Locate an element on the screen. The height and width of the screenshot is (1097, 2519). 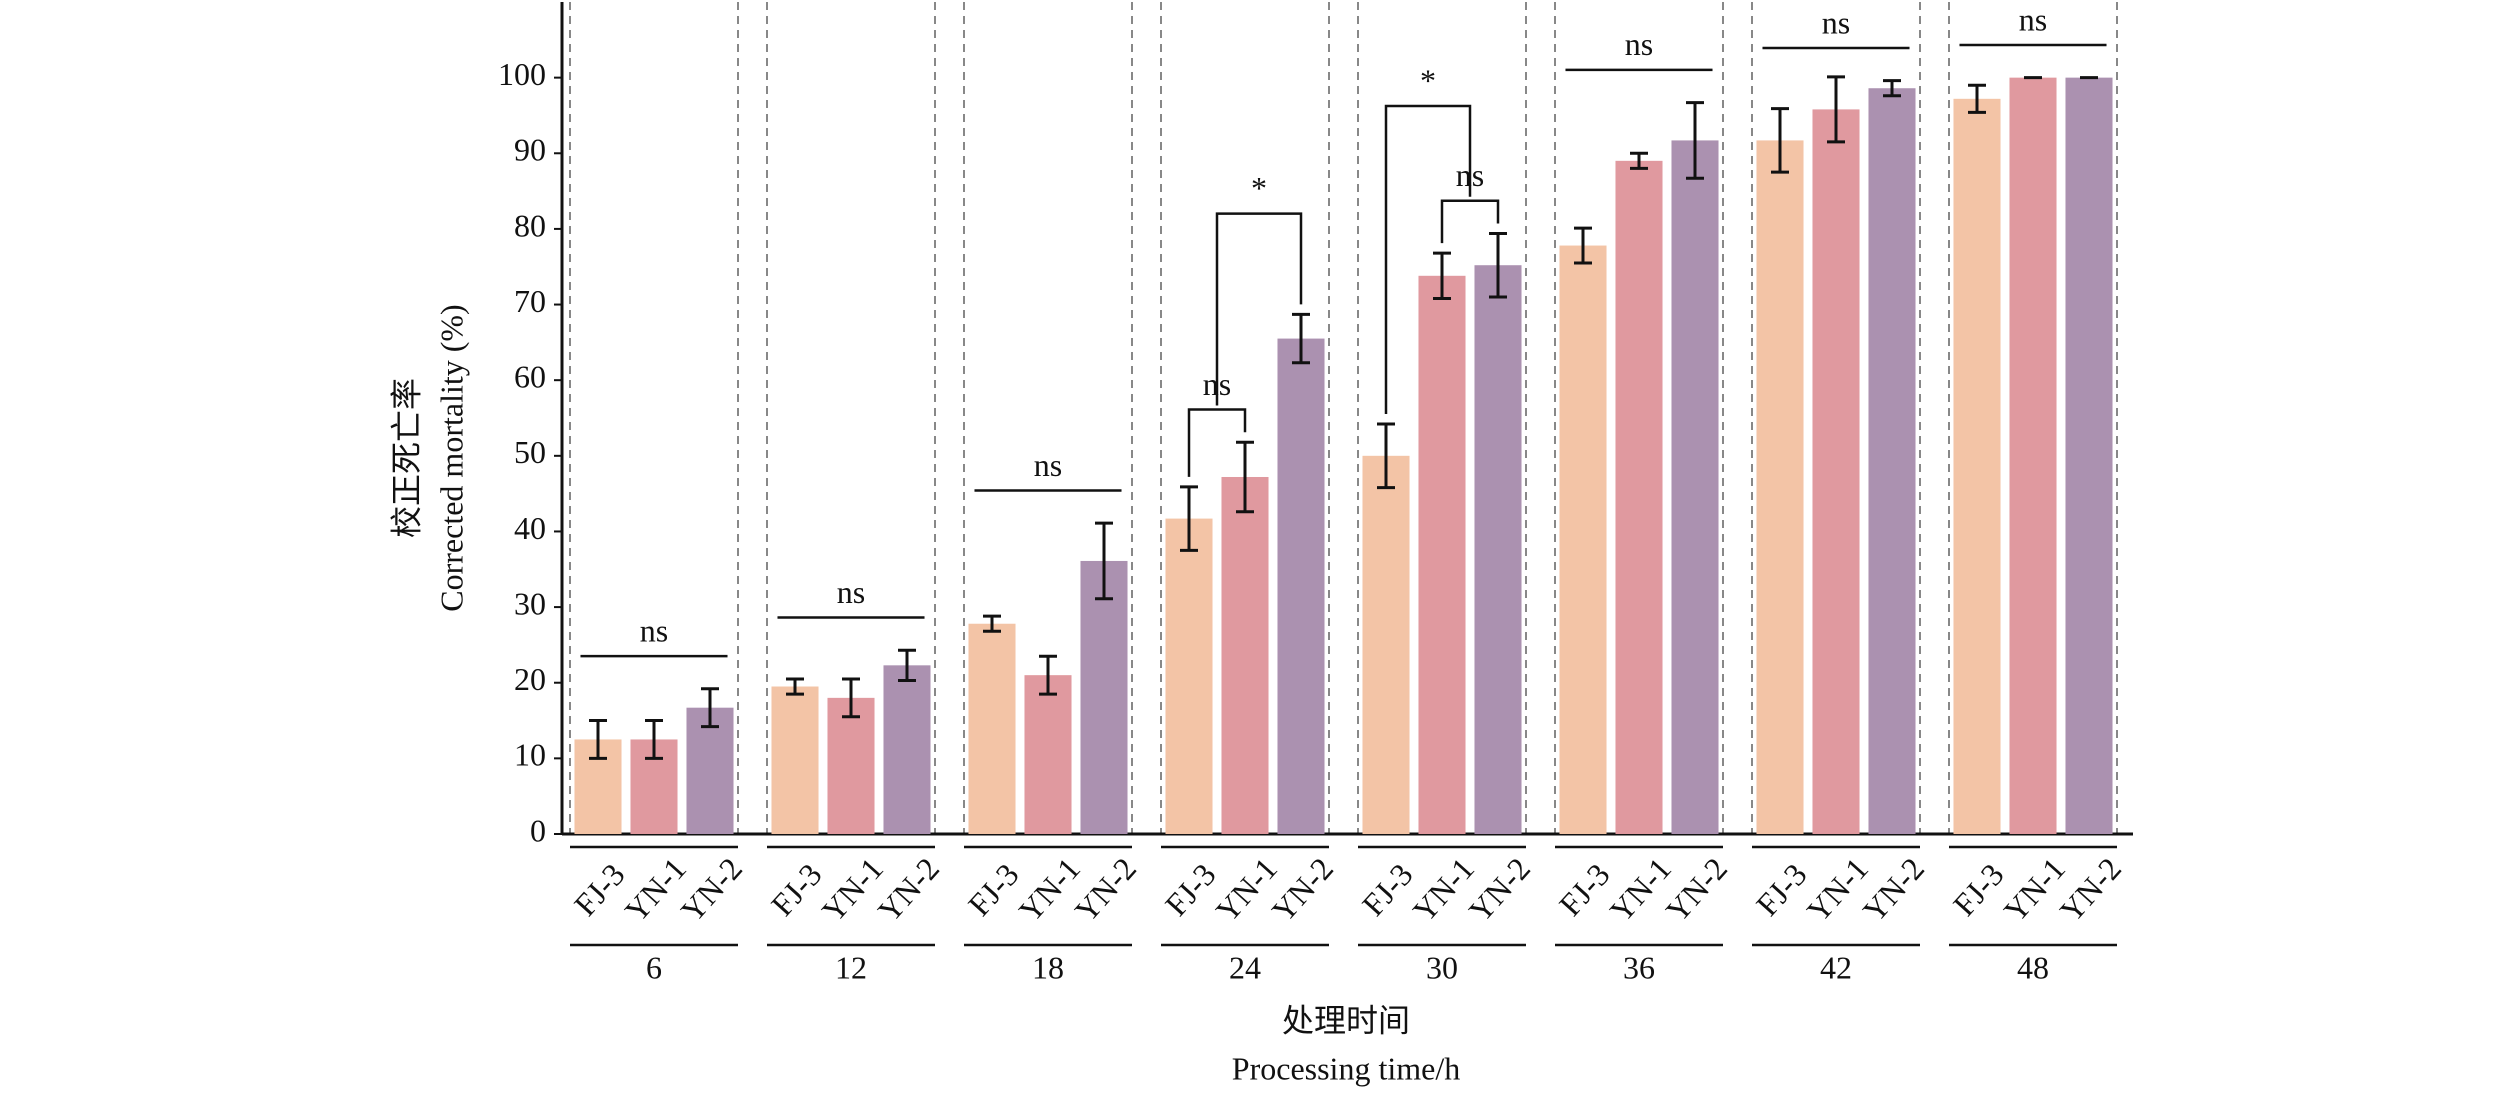
x-tick-label: 6 is located at coordinates (654, 967).